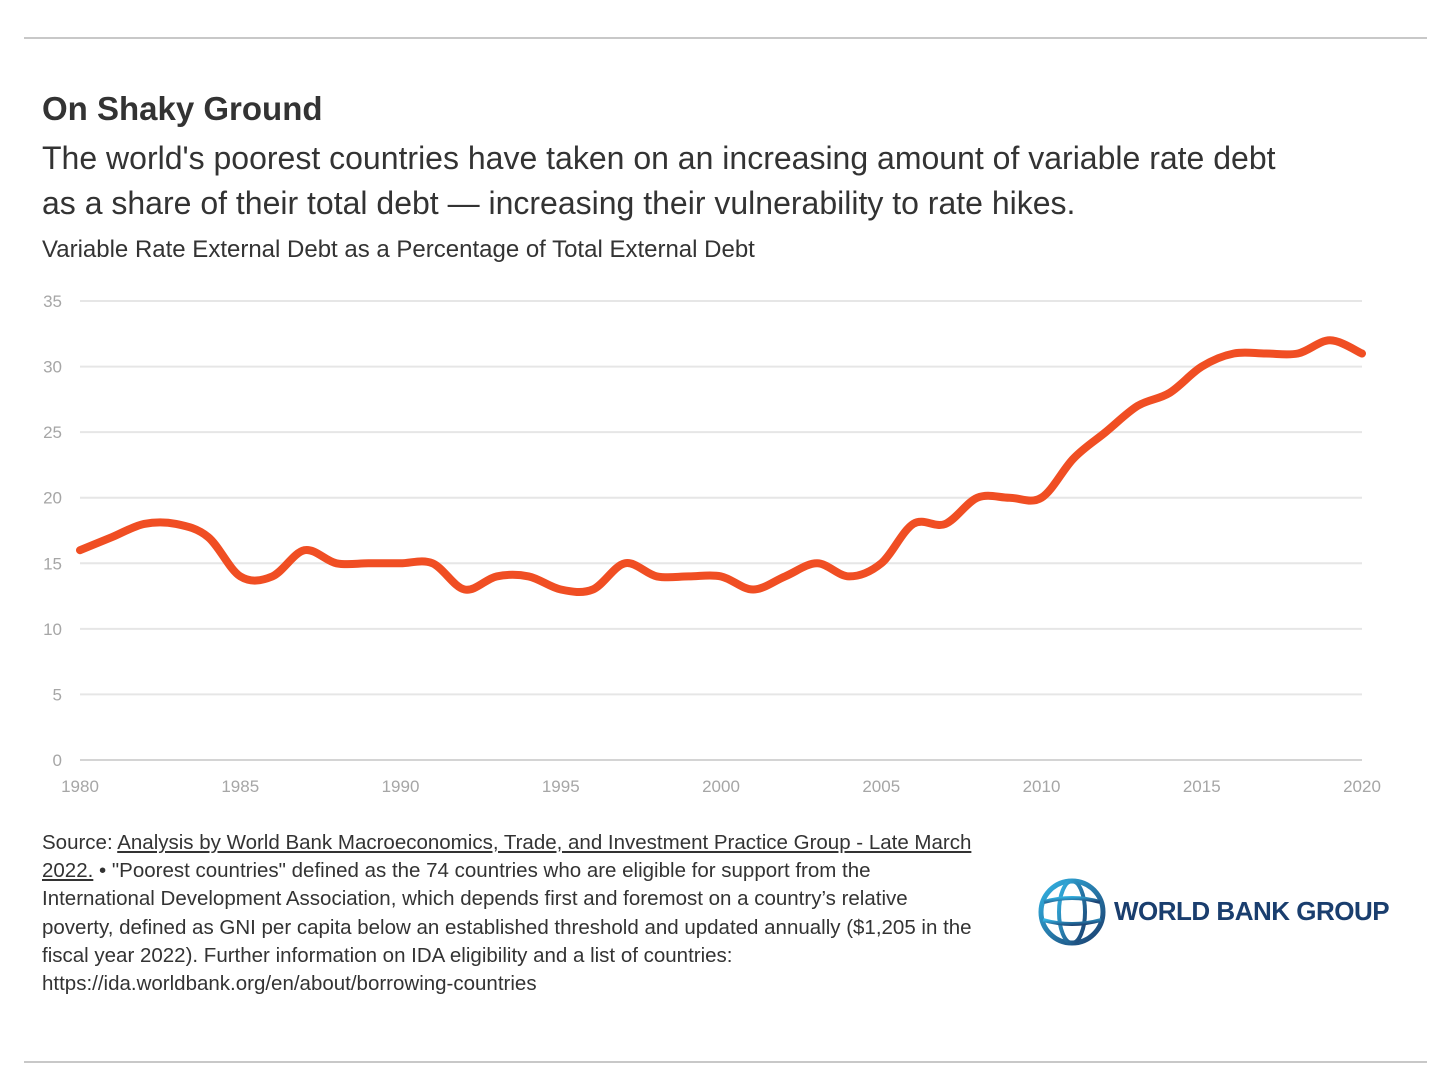 This screenshot has height=1092, width=1456. What do you see at coordinates (881, 786) in the screenshot?
I see `x-tick-label: 2005` at bounding box center [881, 786].